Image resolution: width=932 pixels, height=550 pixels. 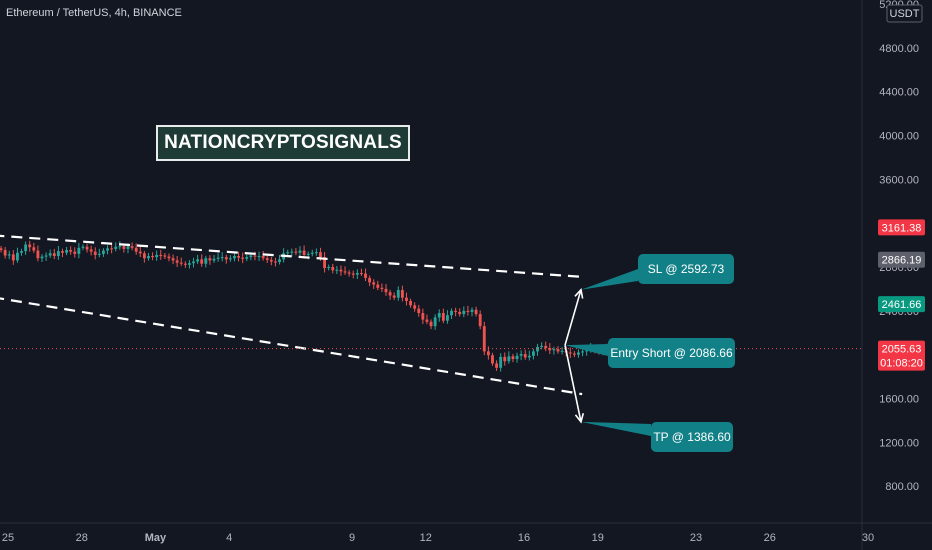 What do you see at coordinates (899, 93) in the screenshot?
I see `price-tick-label: 4400.00` at bounding box center [899, 93].